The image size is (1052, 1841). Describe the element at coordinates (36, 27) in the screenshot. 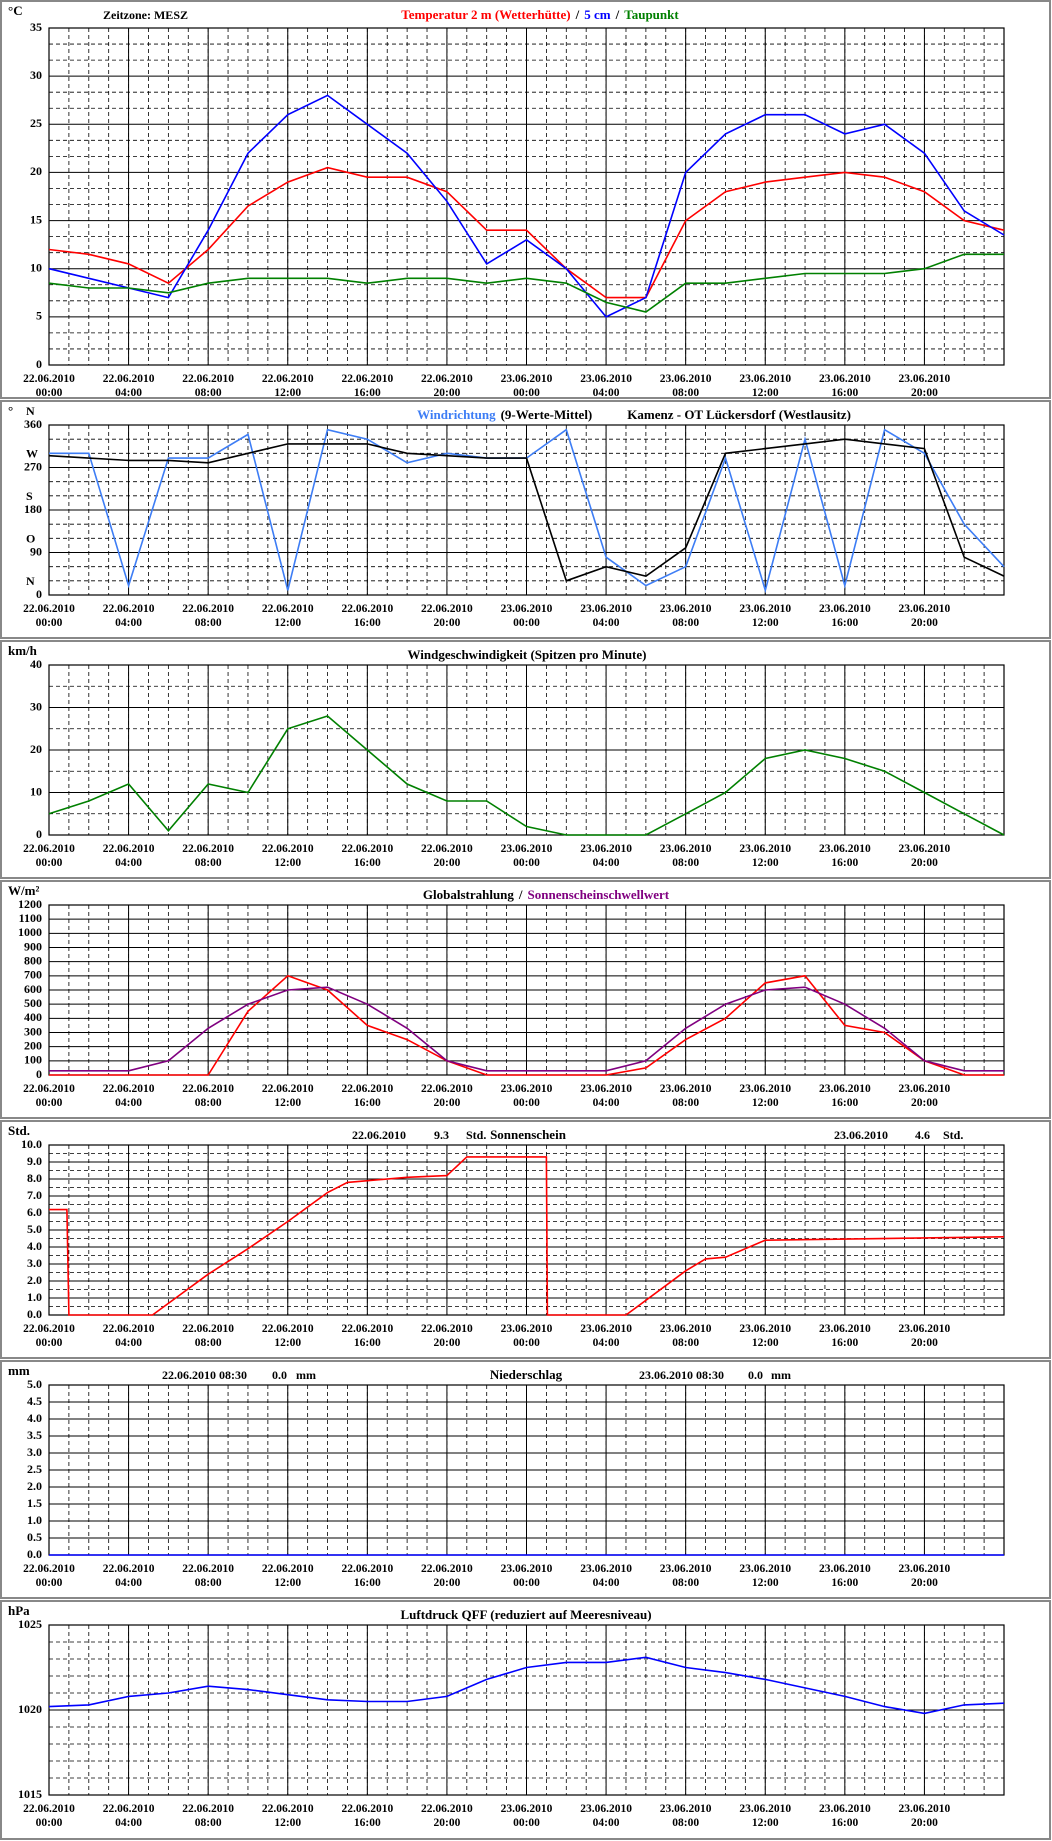

I see `y-tick-label: 35` at that location.